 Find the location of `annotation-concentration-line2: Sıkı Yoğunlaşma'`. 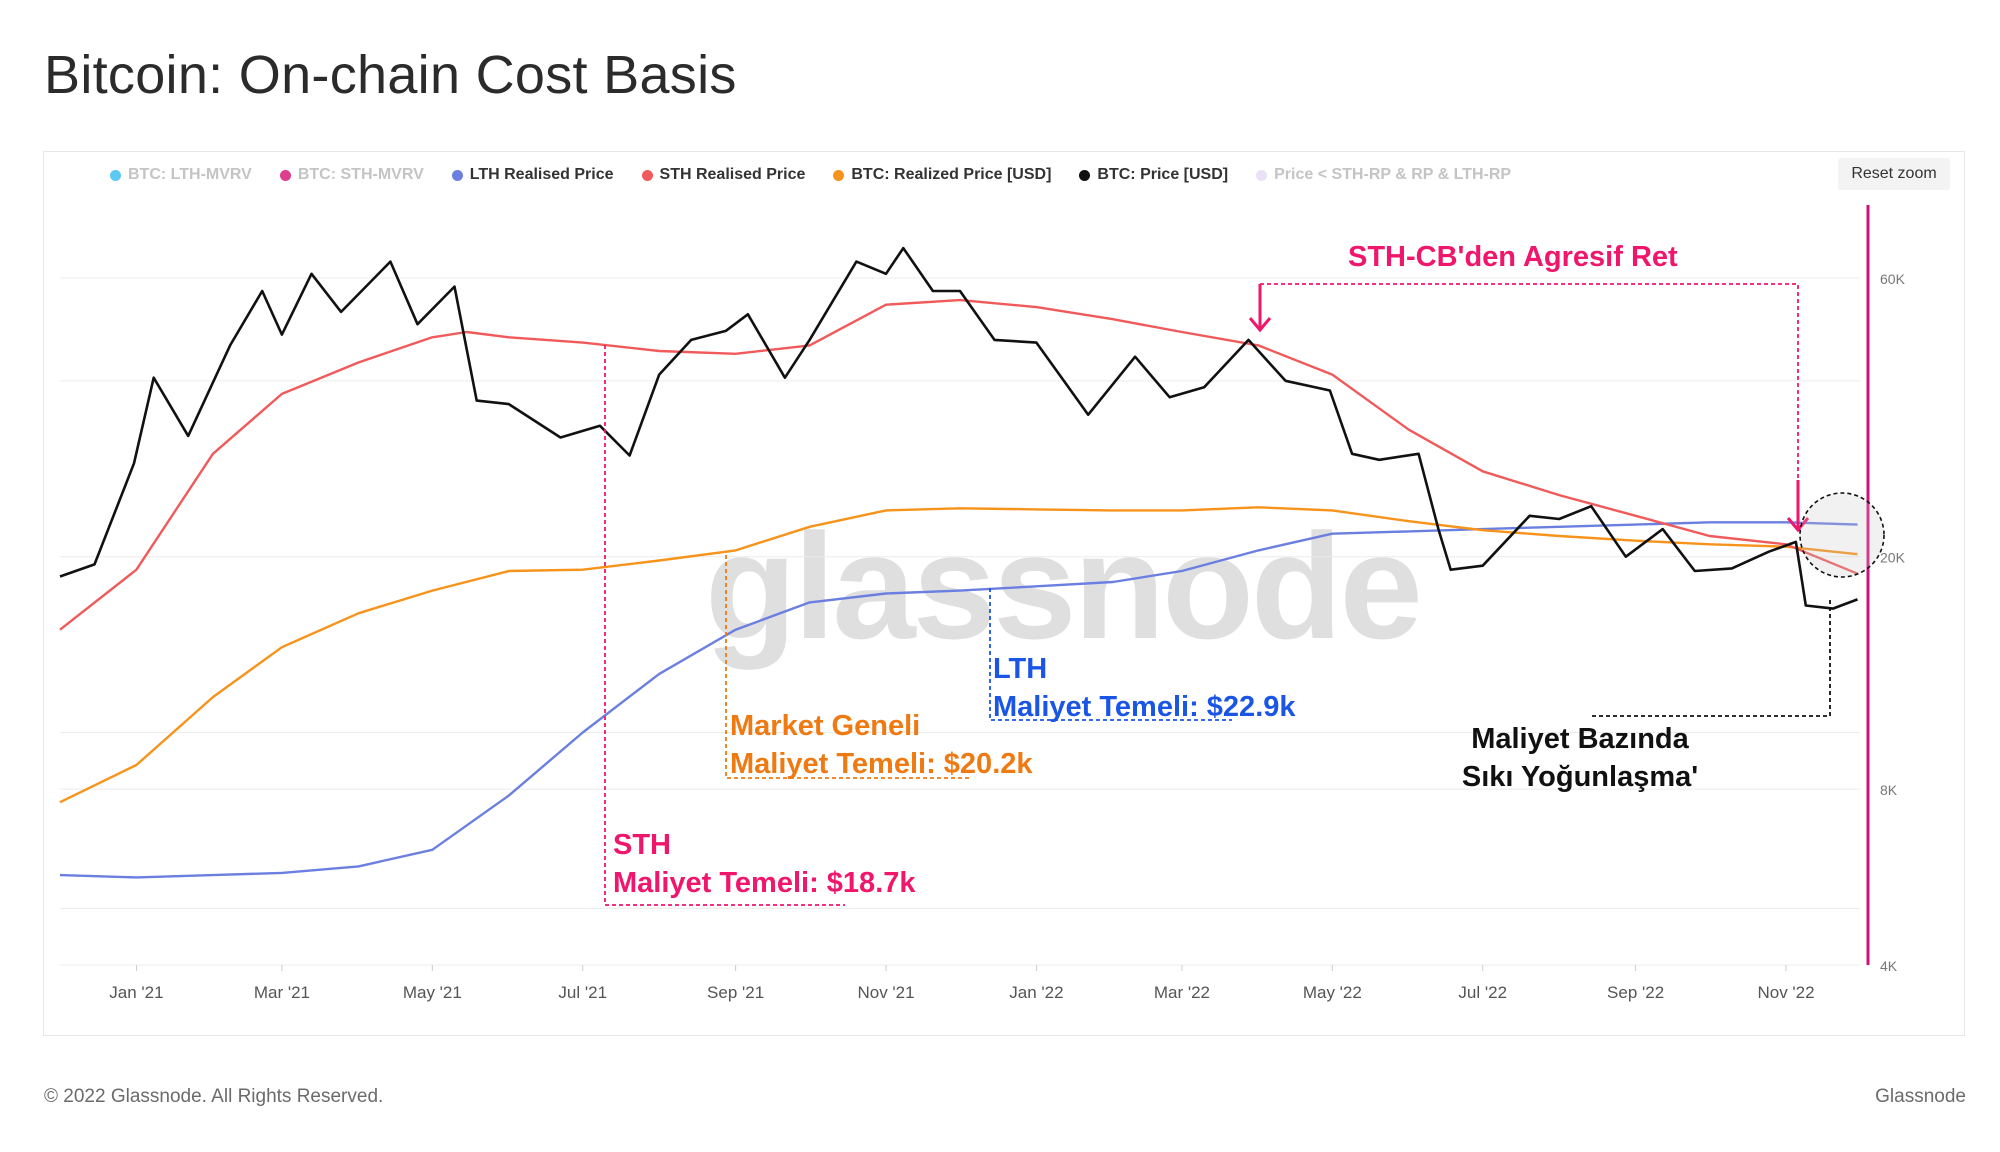

annotation-concentration-line2: Sıkı Yoğunlaşma' is located at coordinates (1580, 777).